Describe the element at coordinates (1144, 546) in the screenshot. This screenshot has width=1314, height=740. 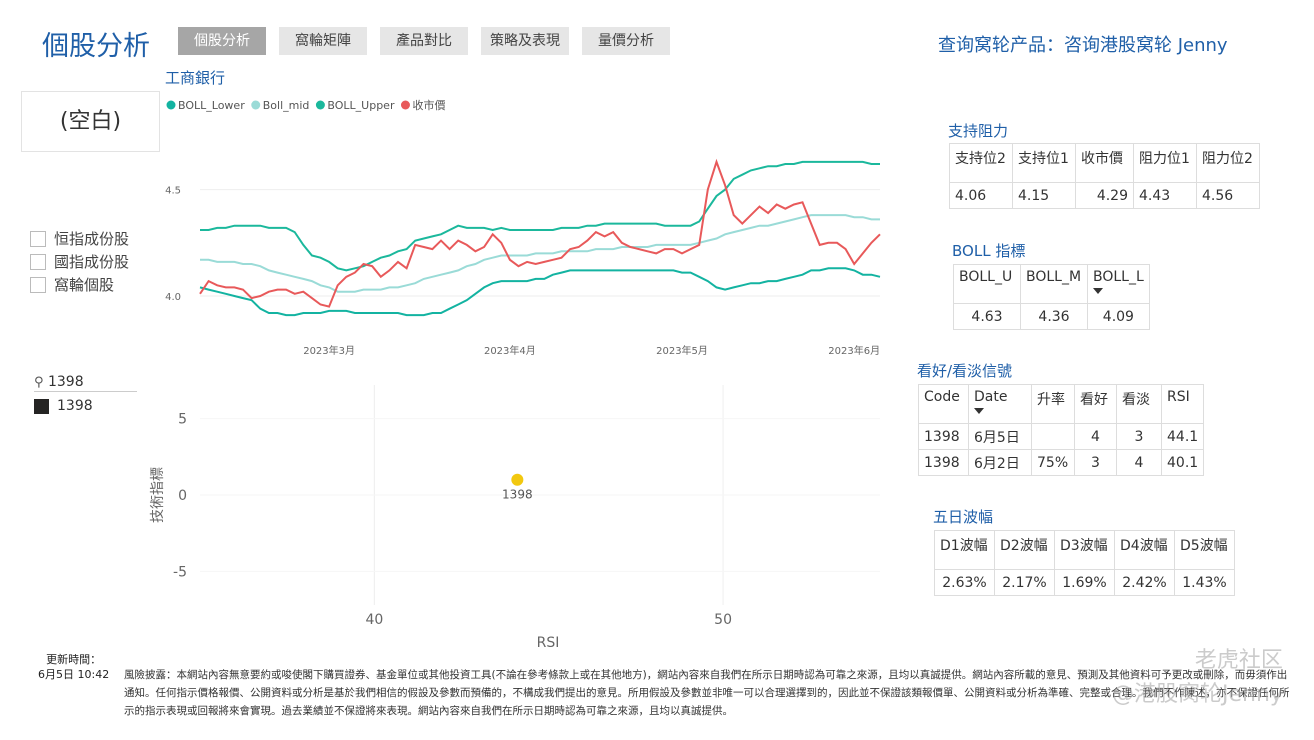
I see `header-text: D4波幅` at that location.